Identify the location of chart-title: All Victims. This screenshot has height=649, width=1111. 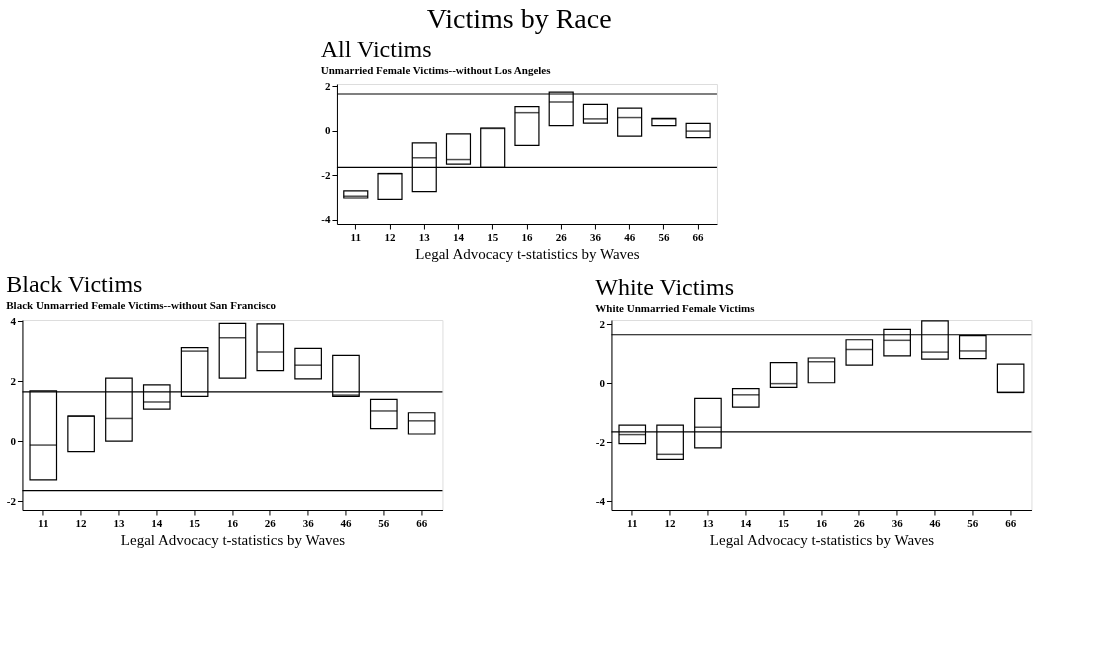
(376, 49).